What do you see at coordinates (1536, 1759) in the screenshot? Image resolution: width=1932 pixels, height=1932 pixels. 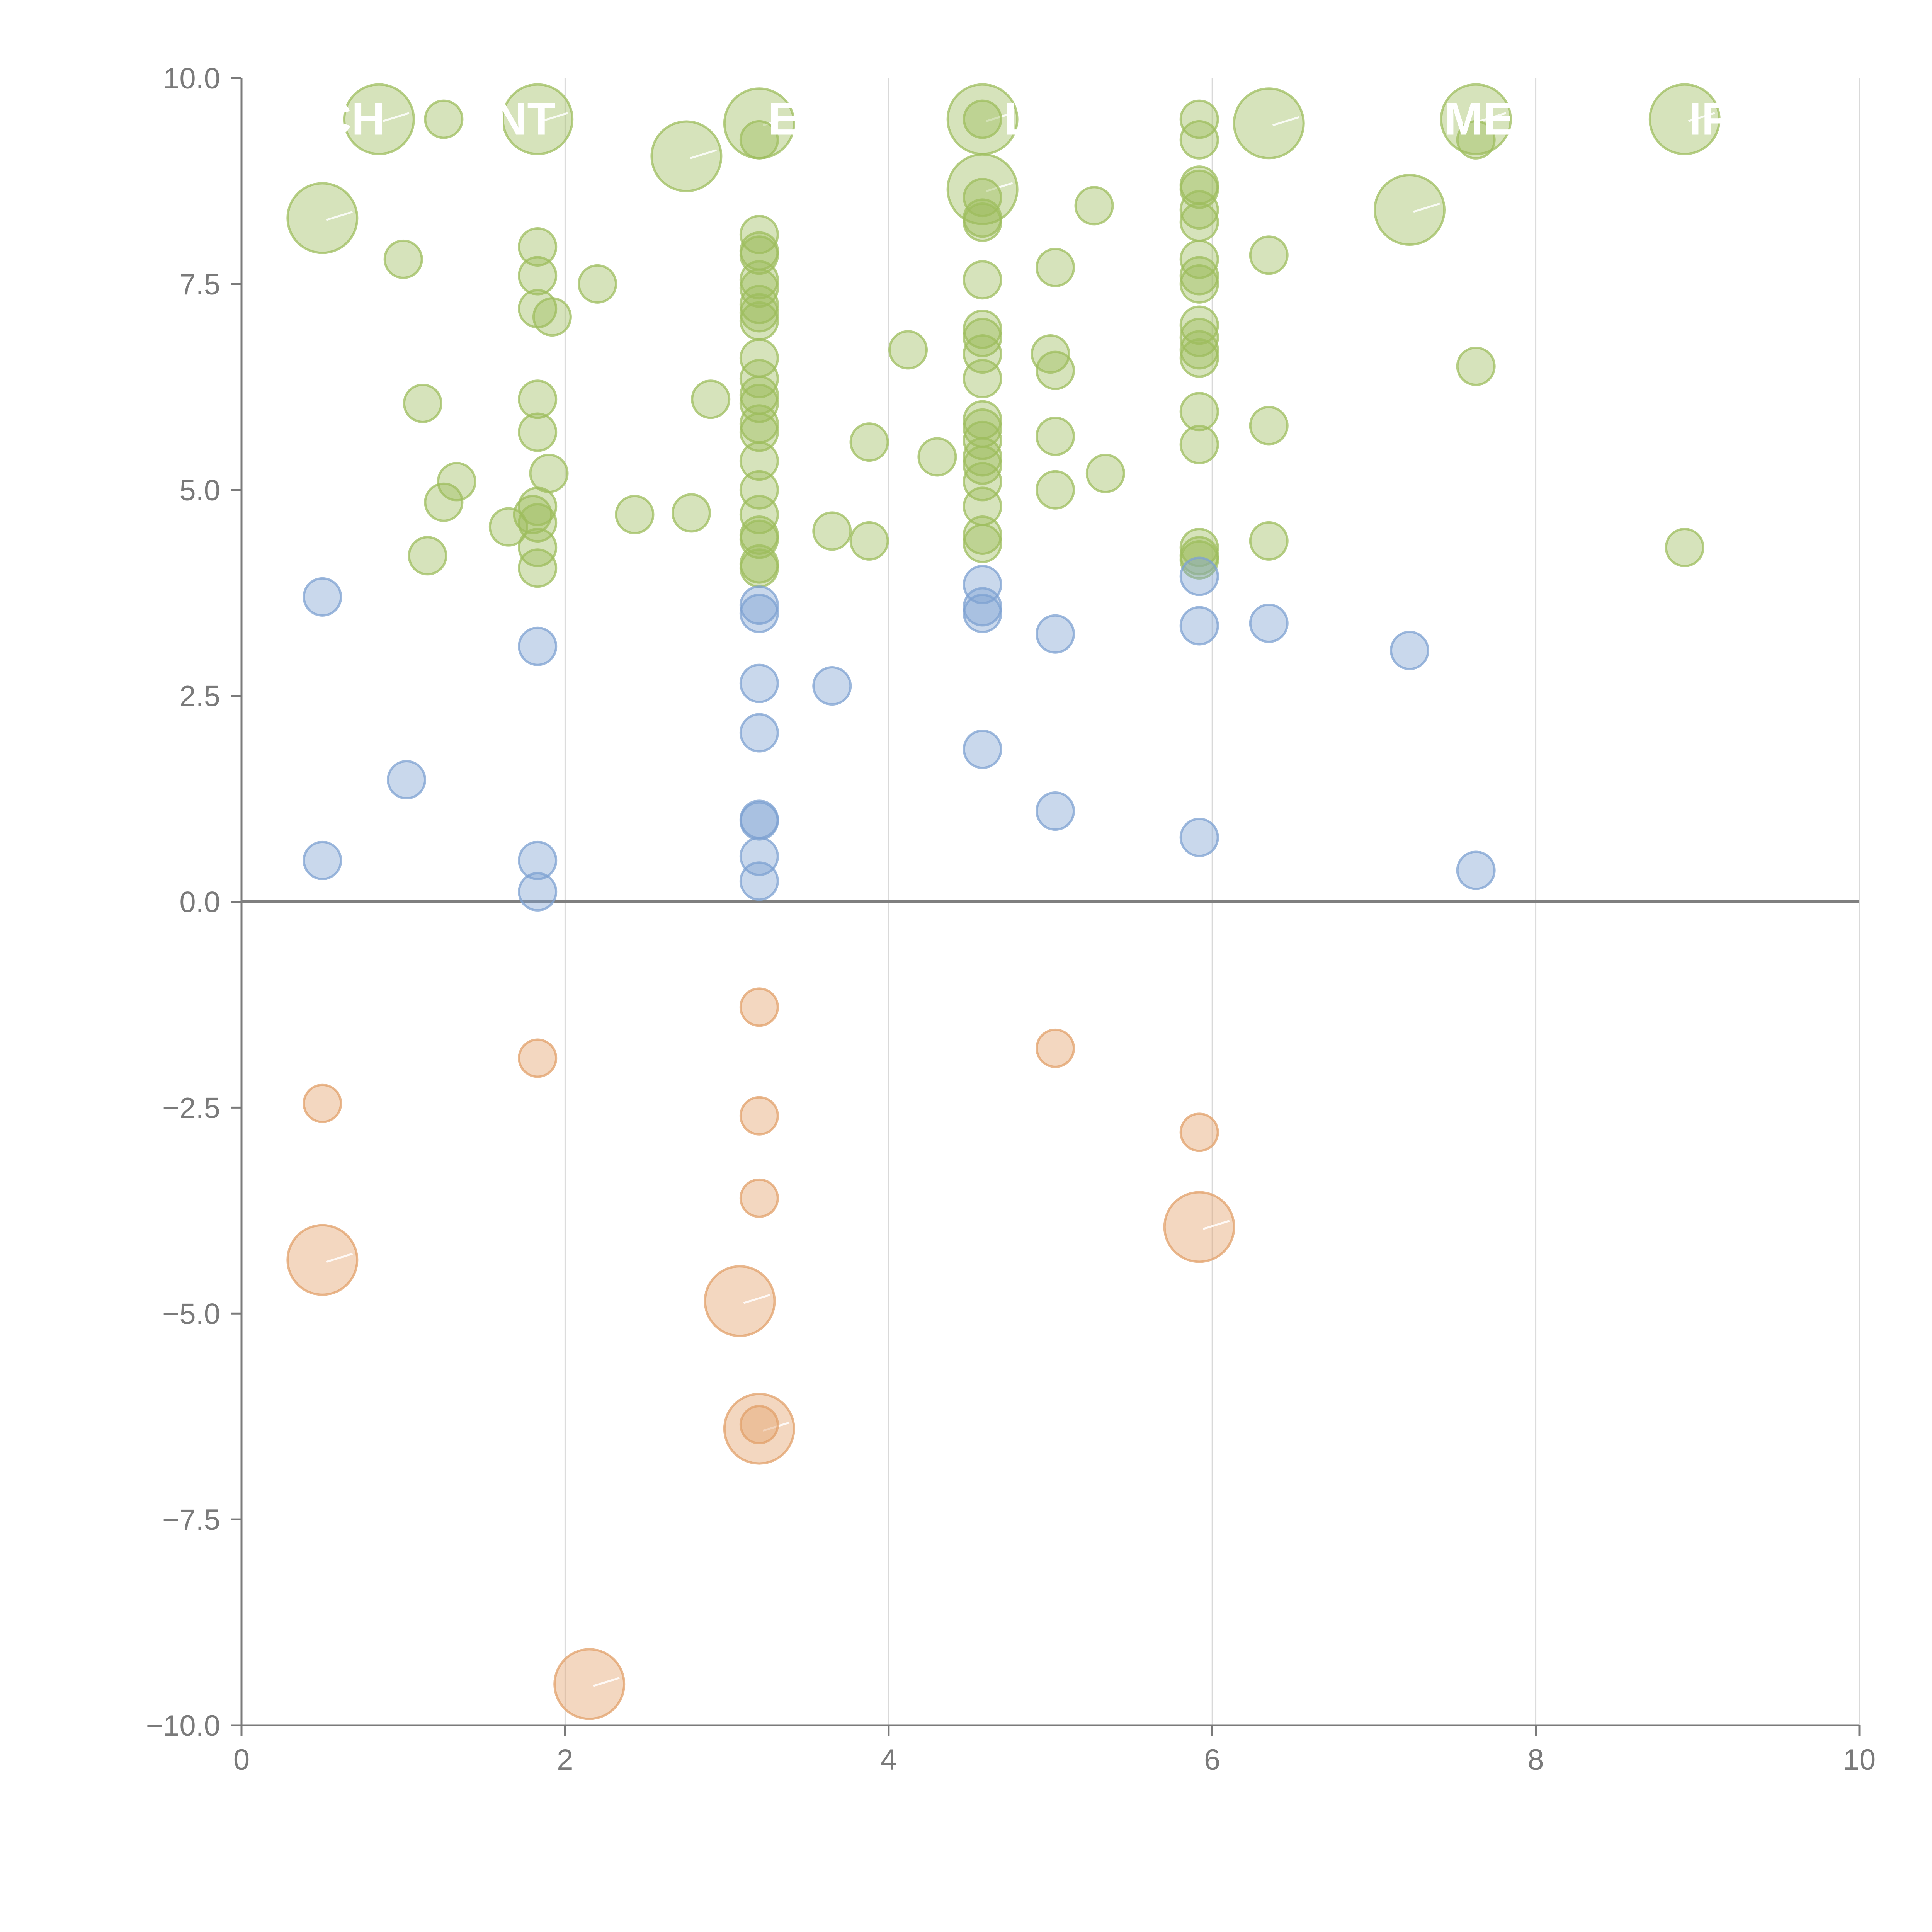 I see `x-tick-label: 8` at bounding box center [1536, 1759].